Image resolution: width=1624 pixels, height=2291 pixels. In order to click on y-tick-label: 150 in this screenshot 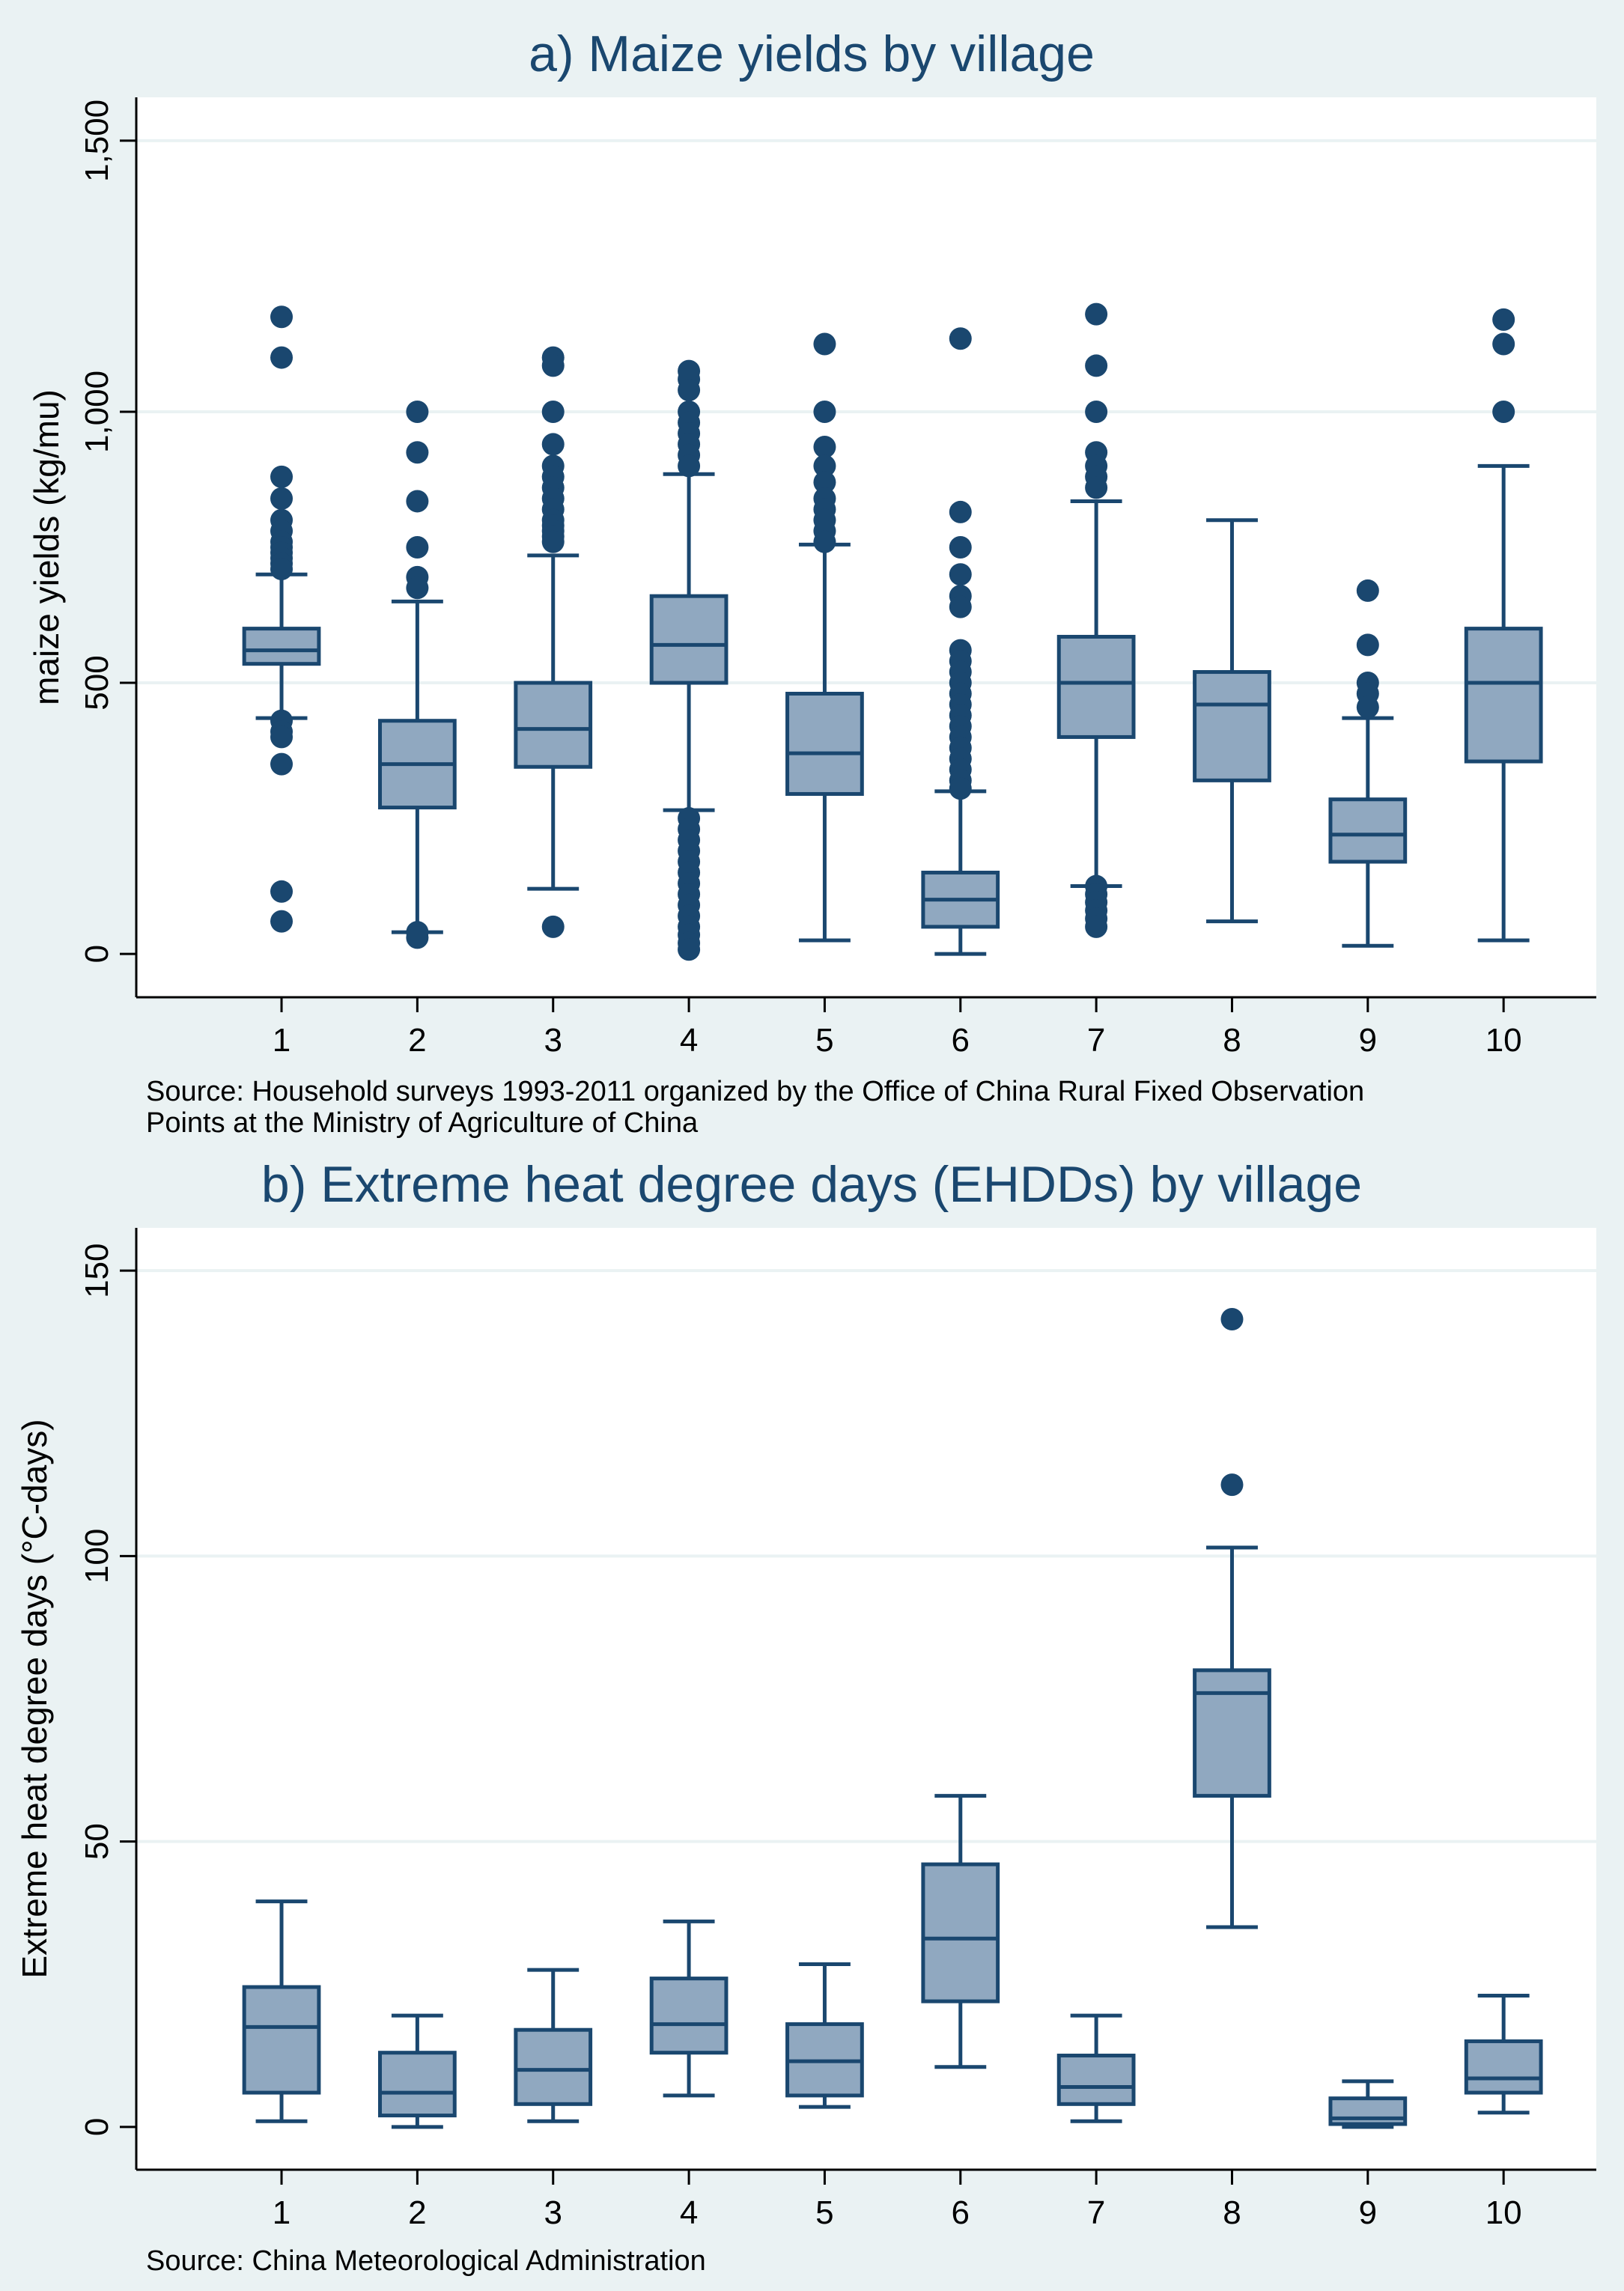, I will do `click(97, 1270)`.